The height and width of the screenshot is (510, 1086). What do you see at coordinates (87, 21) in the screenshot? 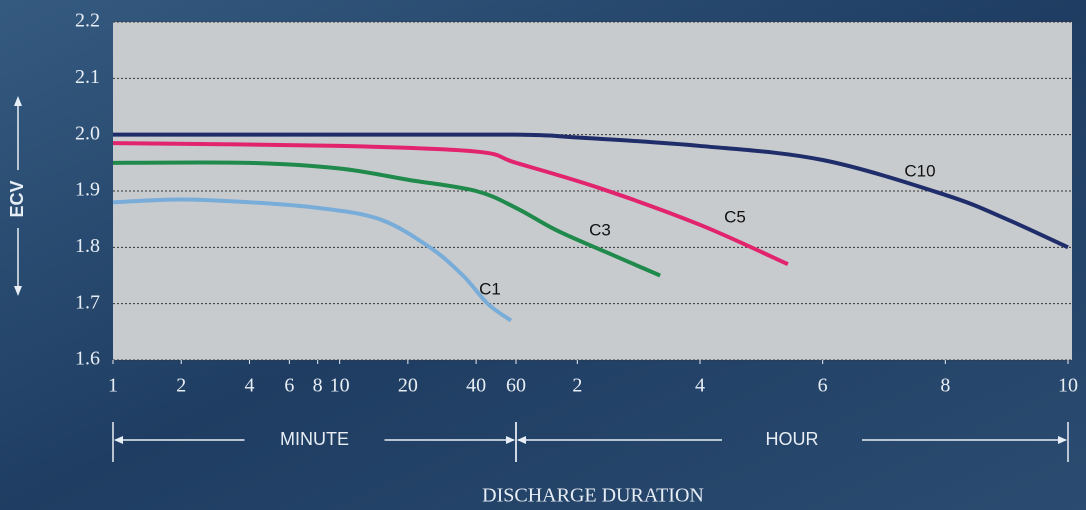
I see `y-tick-label: 2.2` at bounding box center [87, 21].